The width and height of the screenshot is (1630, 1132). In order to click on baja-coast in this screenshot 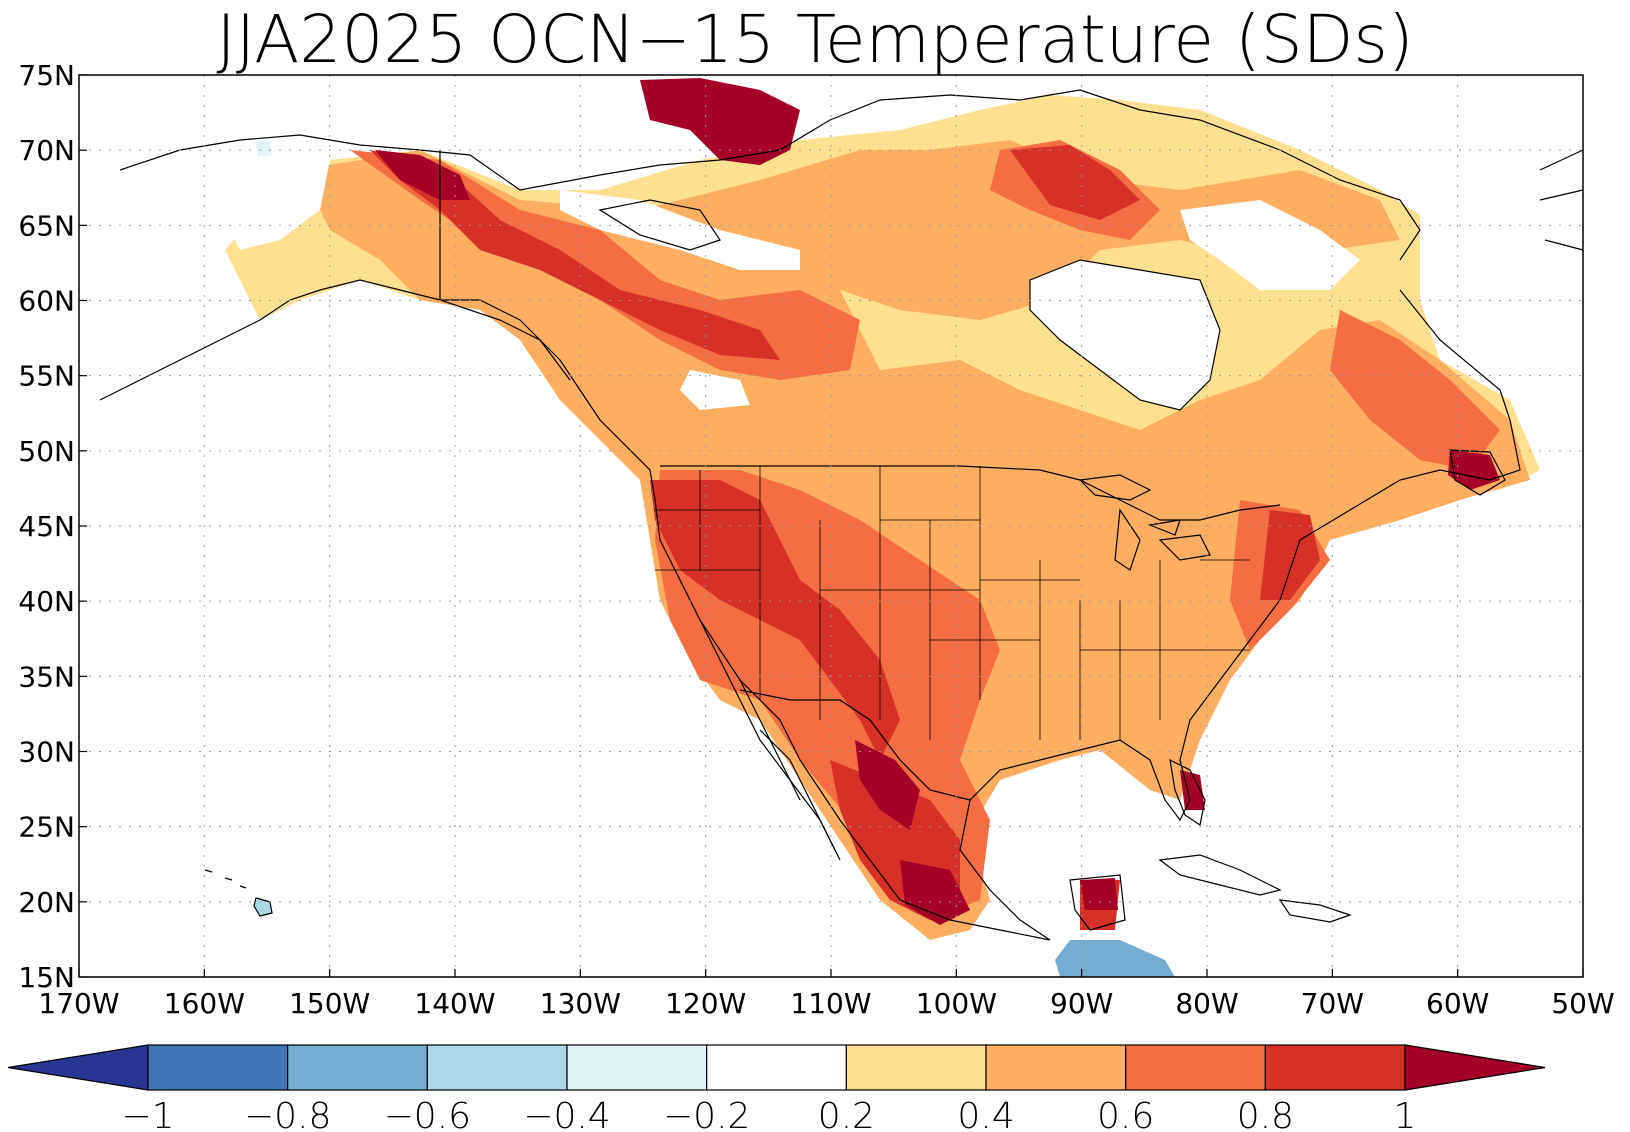, I will do `click(767, 735)`.